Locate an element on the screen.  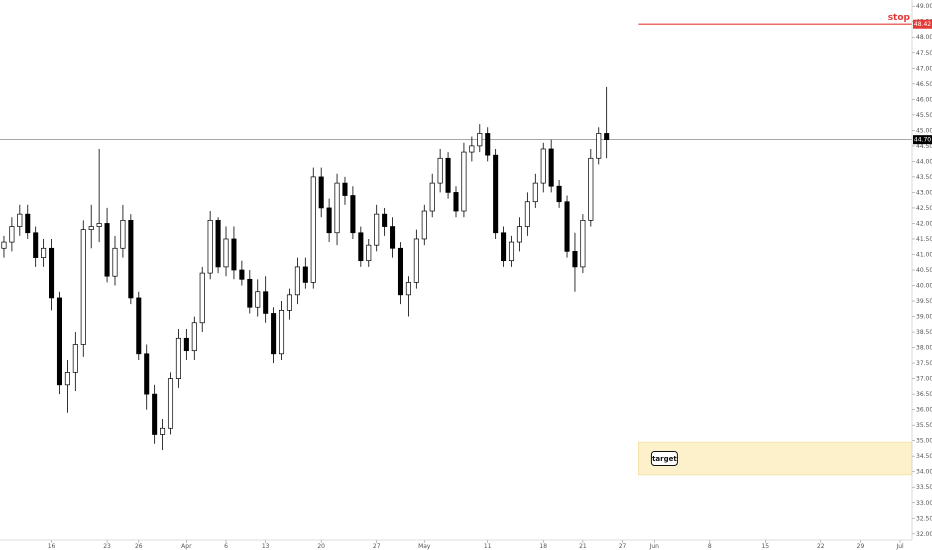
y-tick-label: 37.00 is located at coordinates (924, 379).